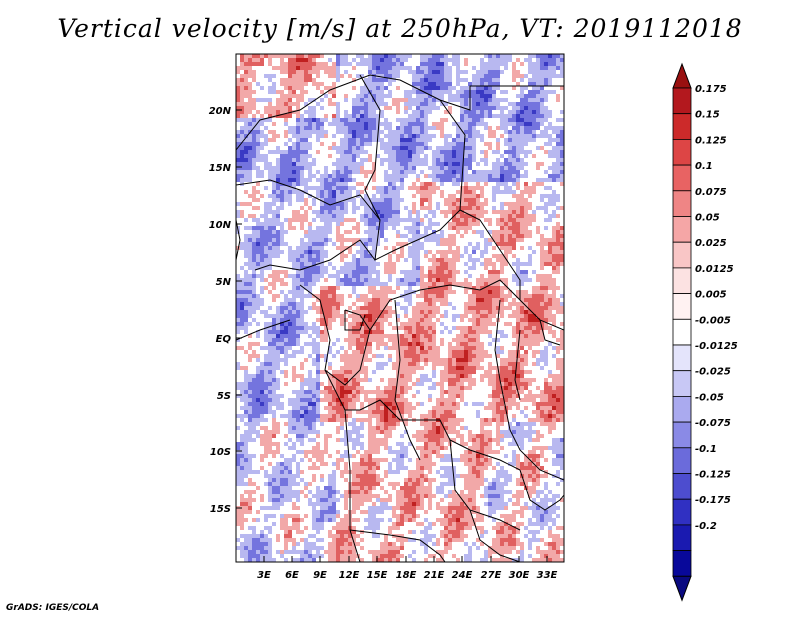 The height and width of the screenshot is (618, 800). What do you see at coordinates (682, 75) in the screenshot?
I see `colorbar-top-arrow` at bounding box center [682, 75].